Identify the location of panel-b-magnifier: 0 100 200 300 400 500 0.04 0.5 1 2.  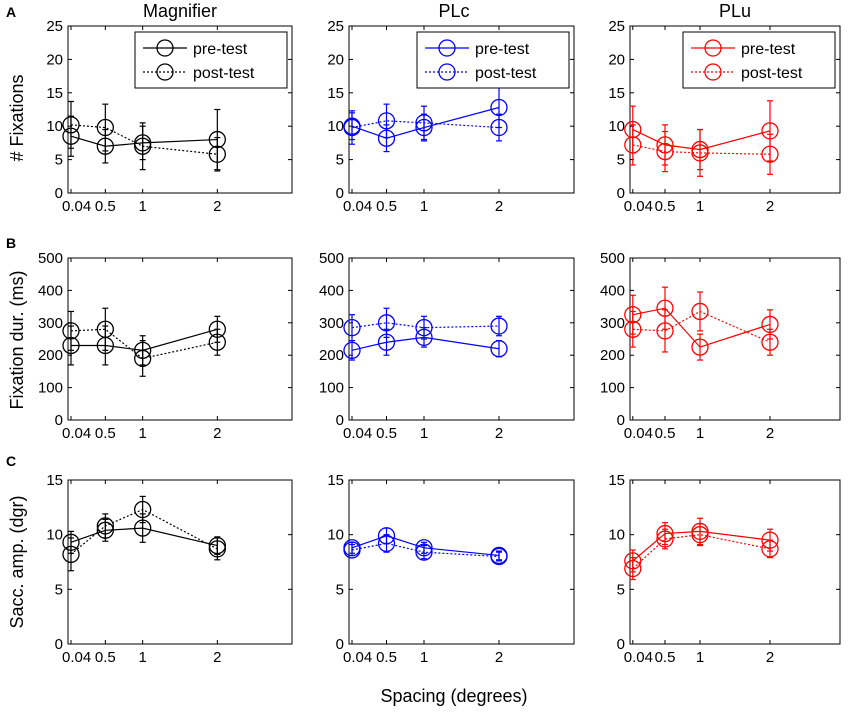
(165, 346).